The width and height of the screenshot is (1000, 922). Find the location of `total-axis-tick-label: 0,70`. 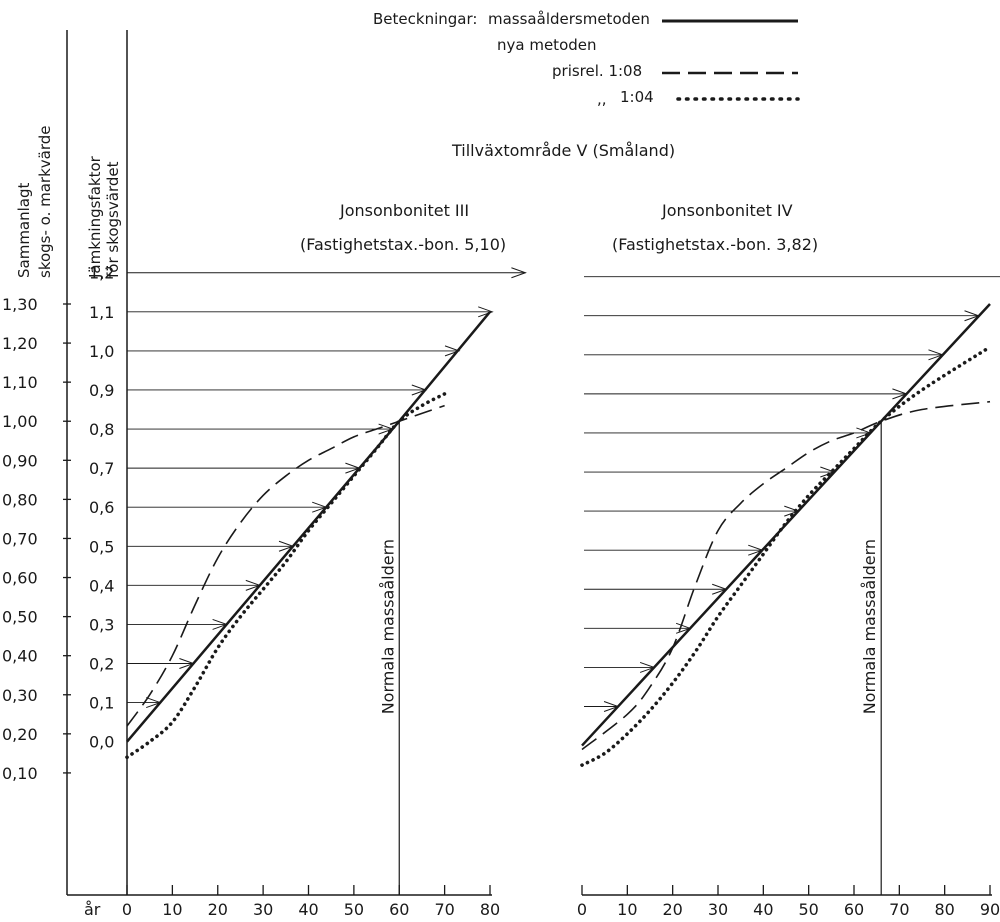

total-axis-tick-label: 0,70 is located at coordinates (20, 538).